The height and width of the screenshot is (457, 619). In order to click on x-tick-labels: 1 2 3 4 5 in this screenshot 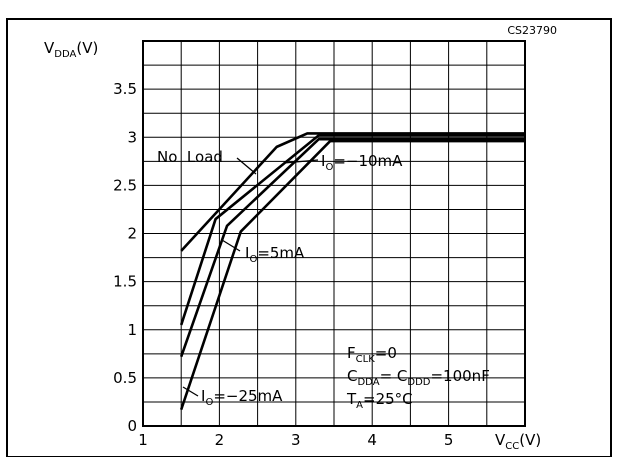, I will do `click(295, 440)`.